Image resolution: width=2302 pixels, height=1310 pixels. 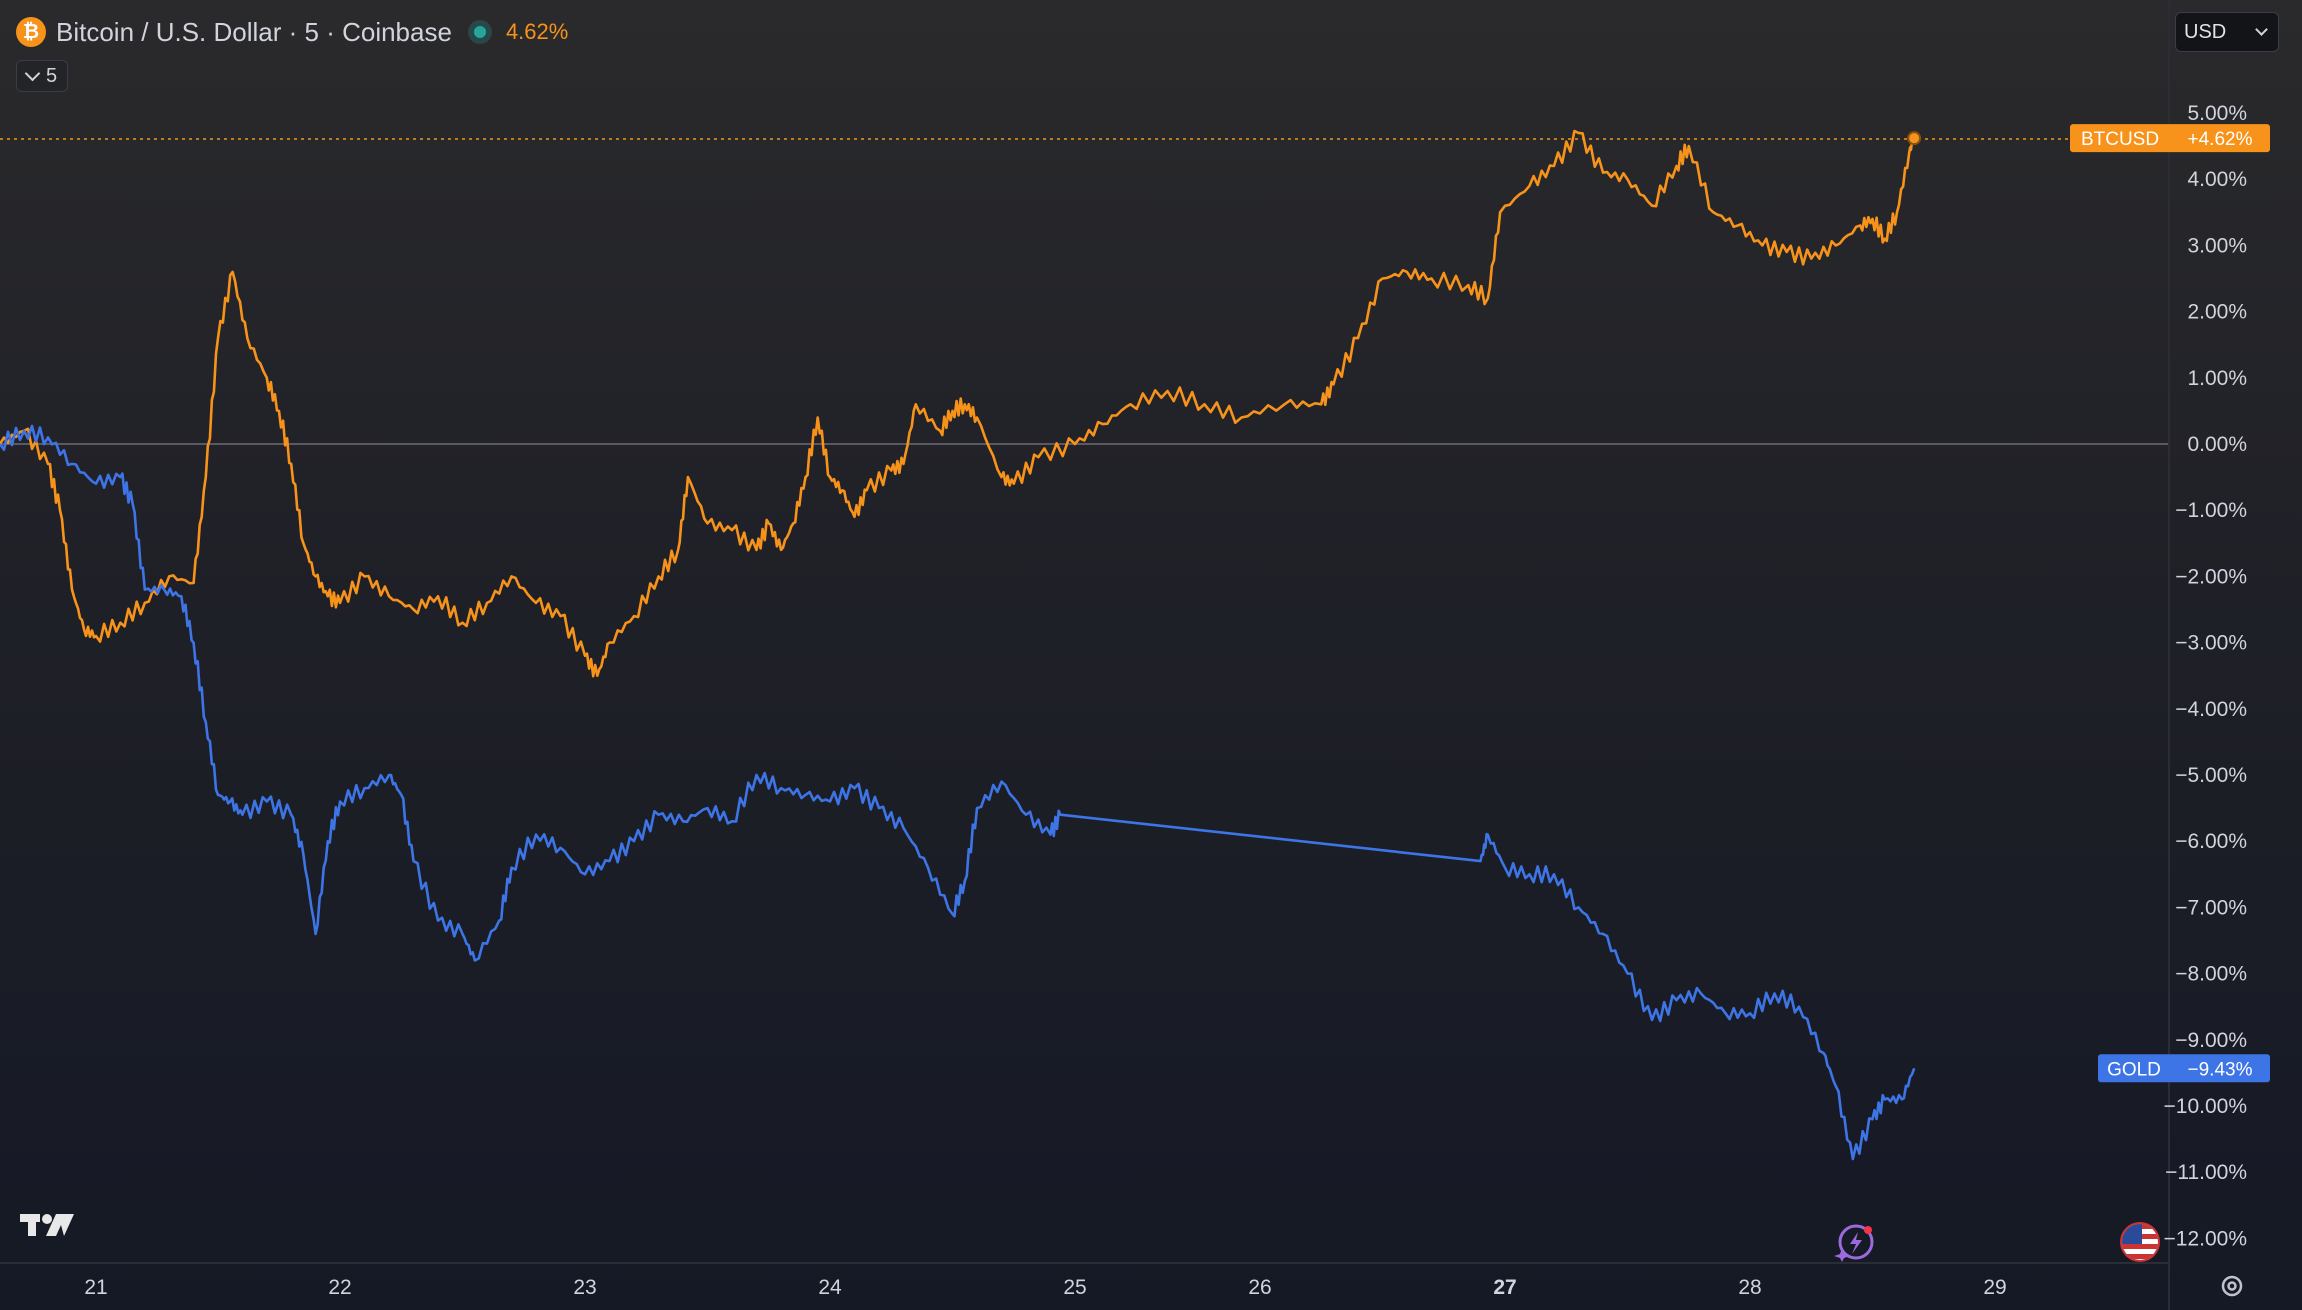 What do you see at coordinates (2211, 775) in the screenshot?
I see `y-tick-label: −5.00%` at bounding box center [2211, 775].